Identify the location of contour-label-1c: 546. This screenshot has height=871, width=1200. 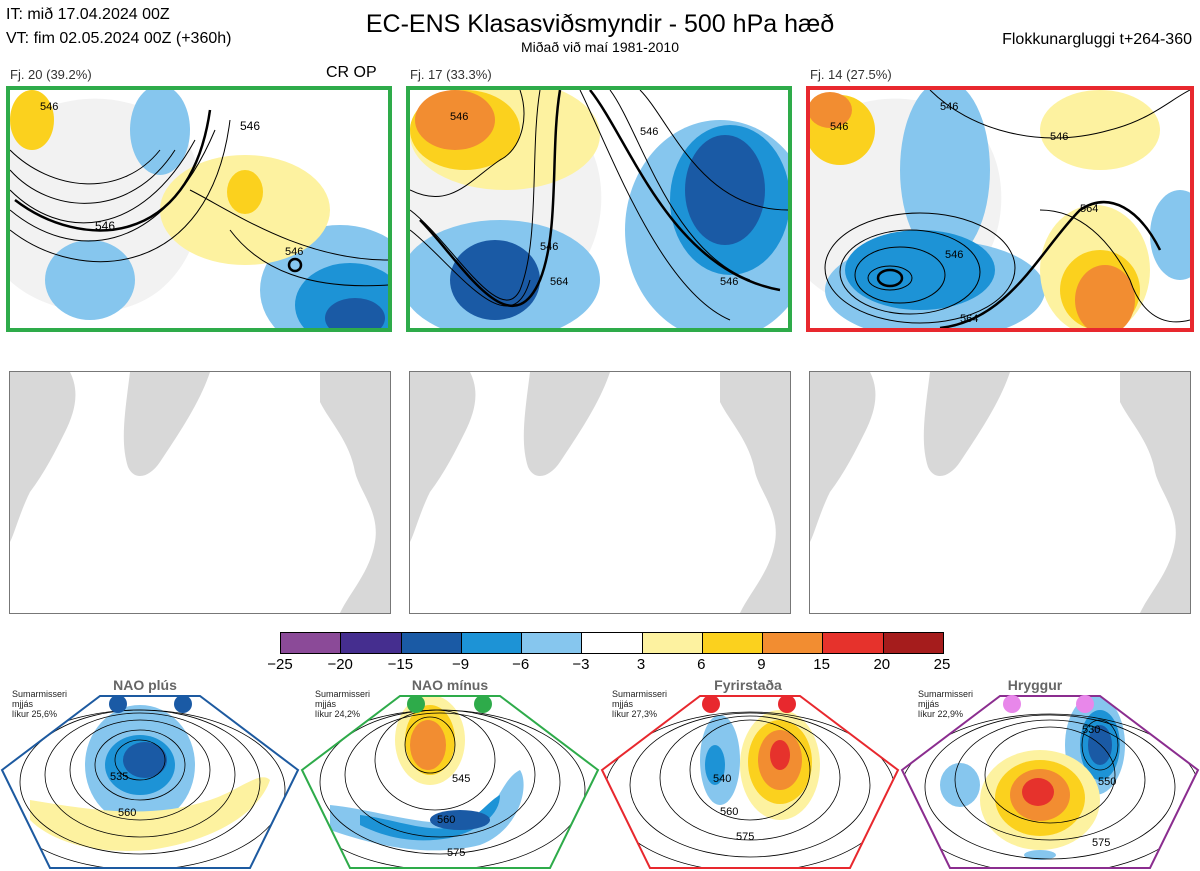
(49, 107).